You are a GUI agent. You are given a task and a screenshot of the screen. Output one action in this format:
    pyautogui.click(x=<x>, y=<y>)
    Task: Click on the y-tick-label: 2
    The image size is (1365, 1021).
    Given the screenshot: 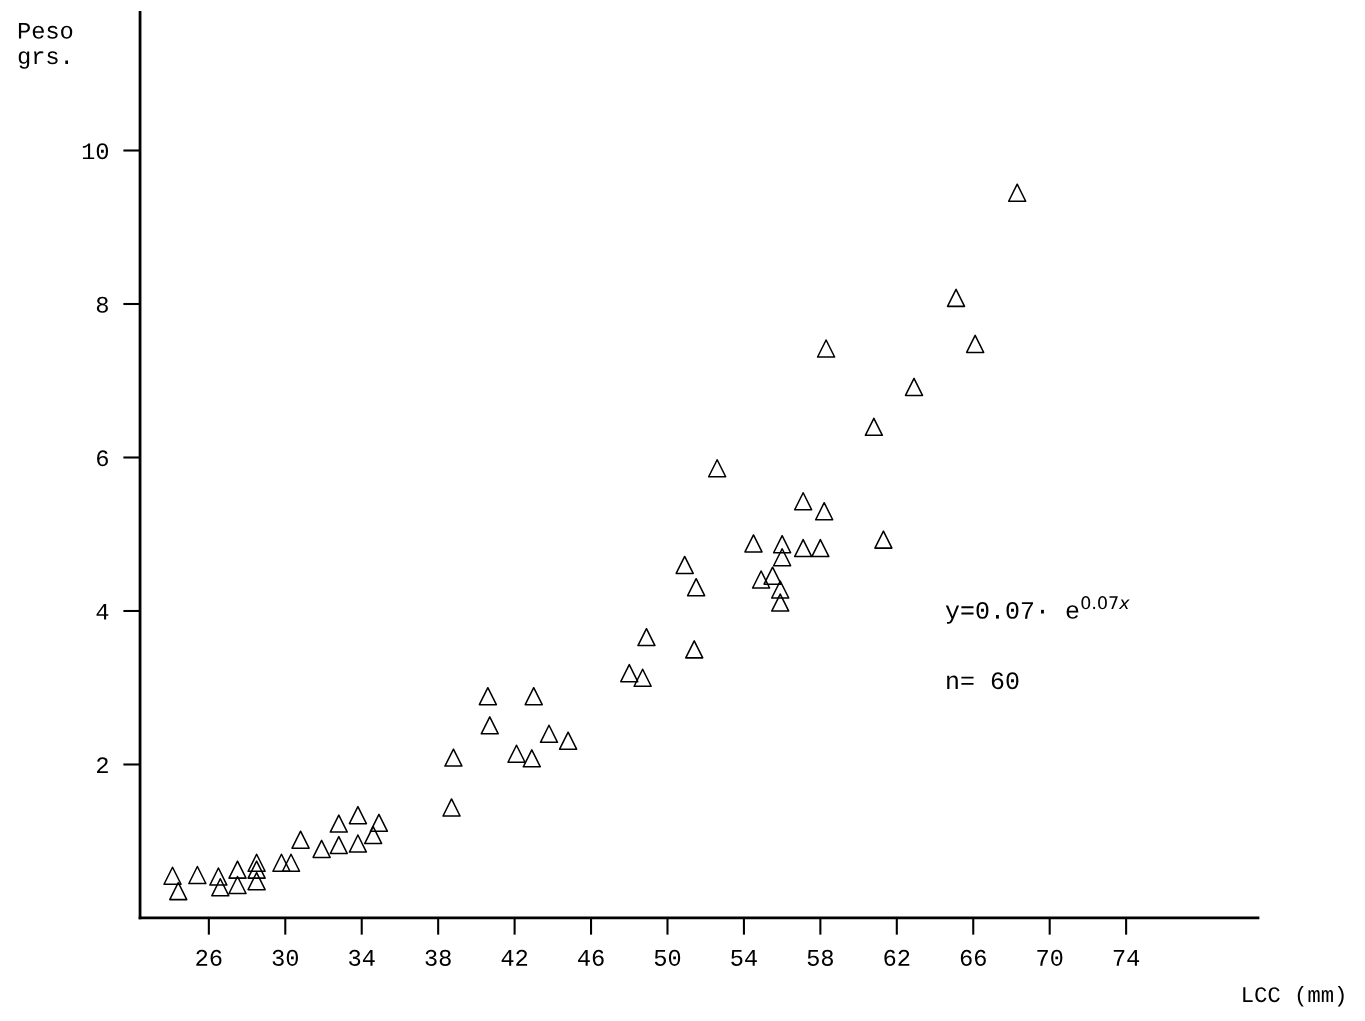 What is the action you would take?
    pyautogui.click(x=102, y=765)
    